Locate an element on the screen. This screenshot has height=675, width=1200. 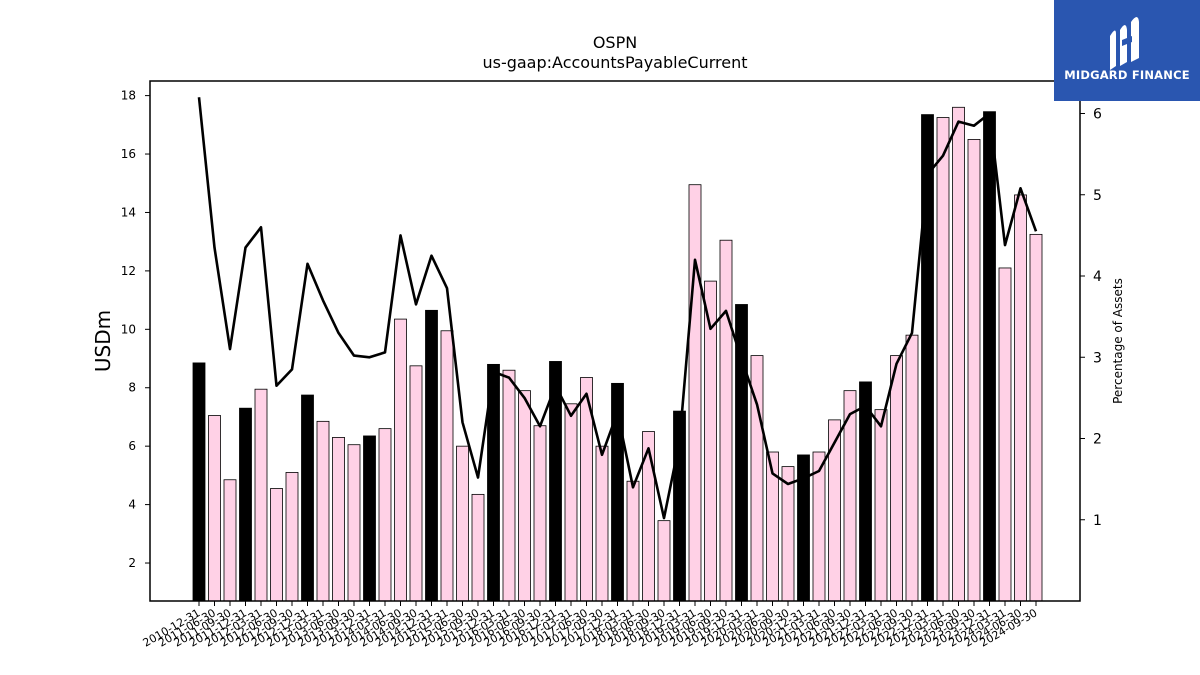
y2-axis-label: Percentage of Assets is located at coordinates (1118, 341).